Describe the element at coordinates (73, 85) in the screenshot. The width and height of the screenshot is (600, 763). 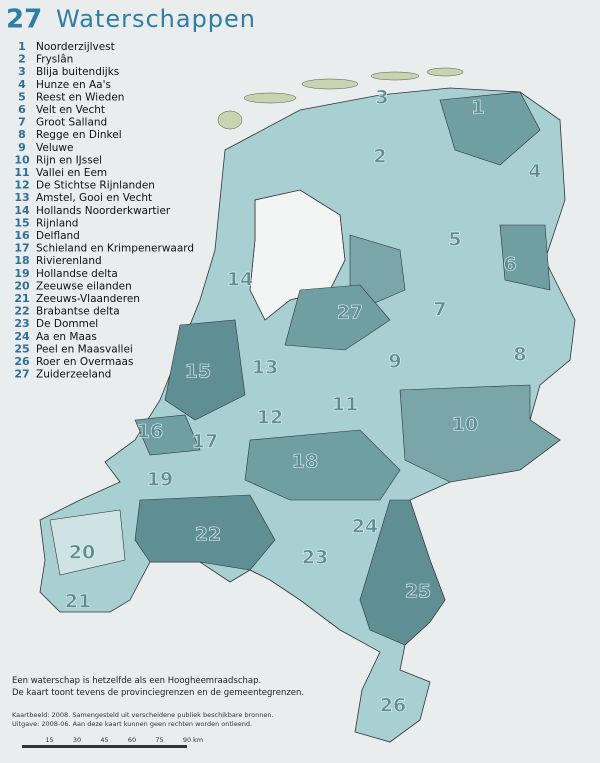
I see `legend-name: Hunze en Aa's` at that location.